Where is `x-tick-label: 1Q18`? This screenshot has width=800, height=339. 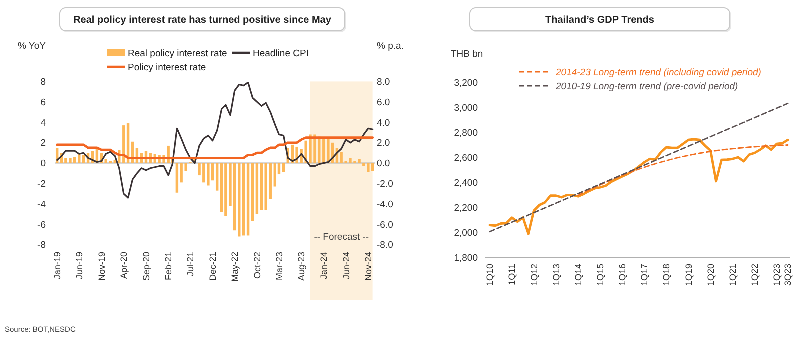
x-tick-label: 1Q18 is located at coordinates (667, 275).